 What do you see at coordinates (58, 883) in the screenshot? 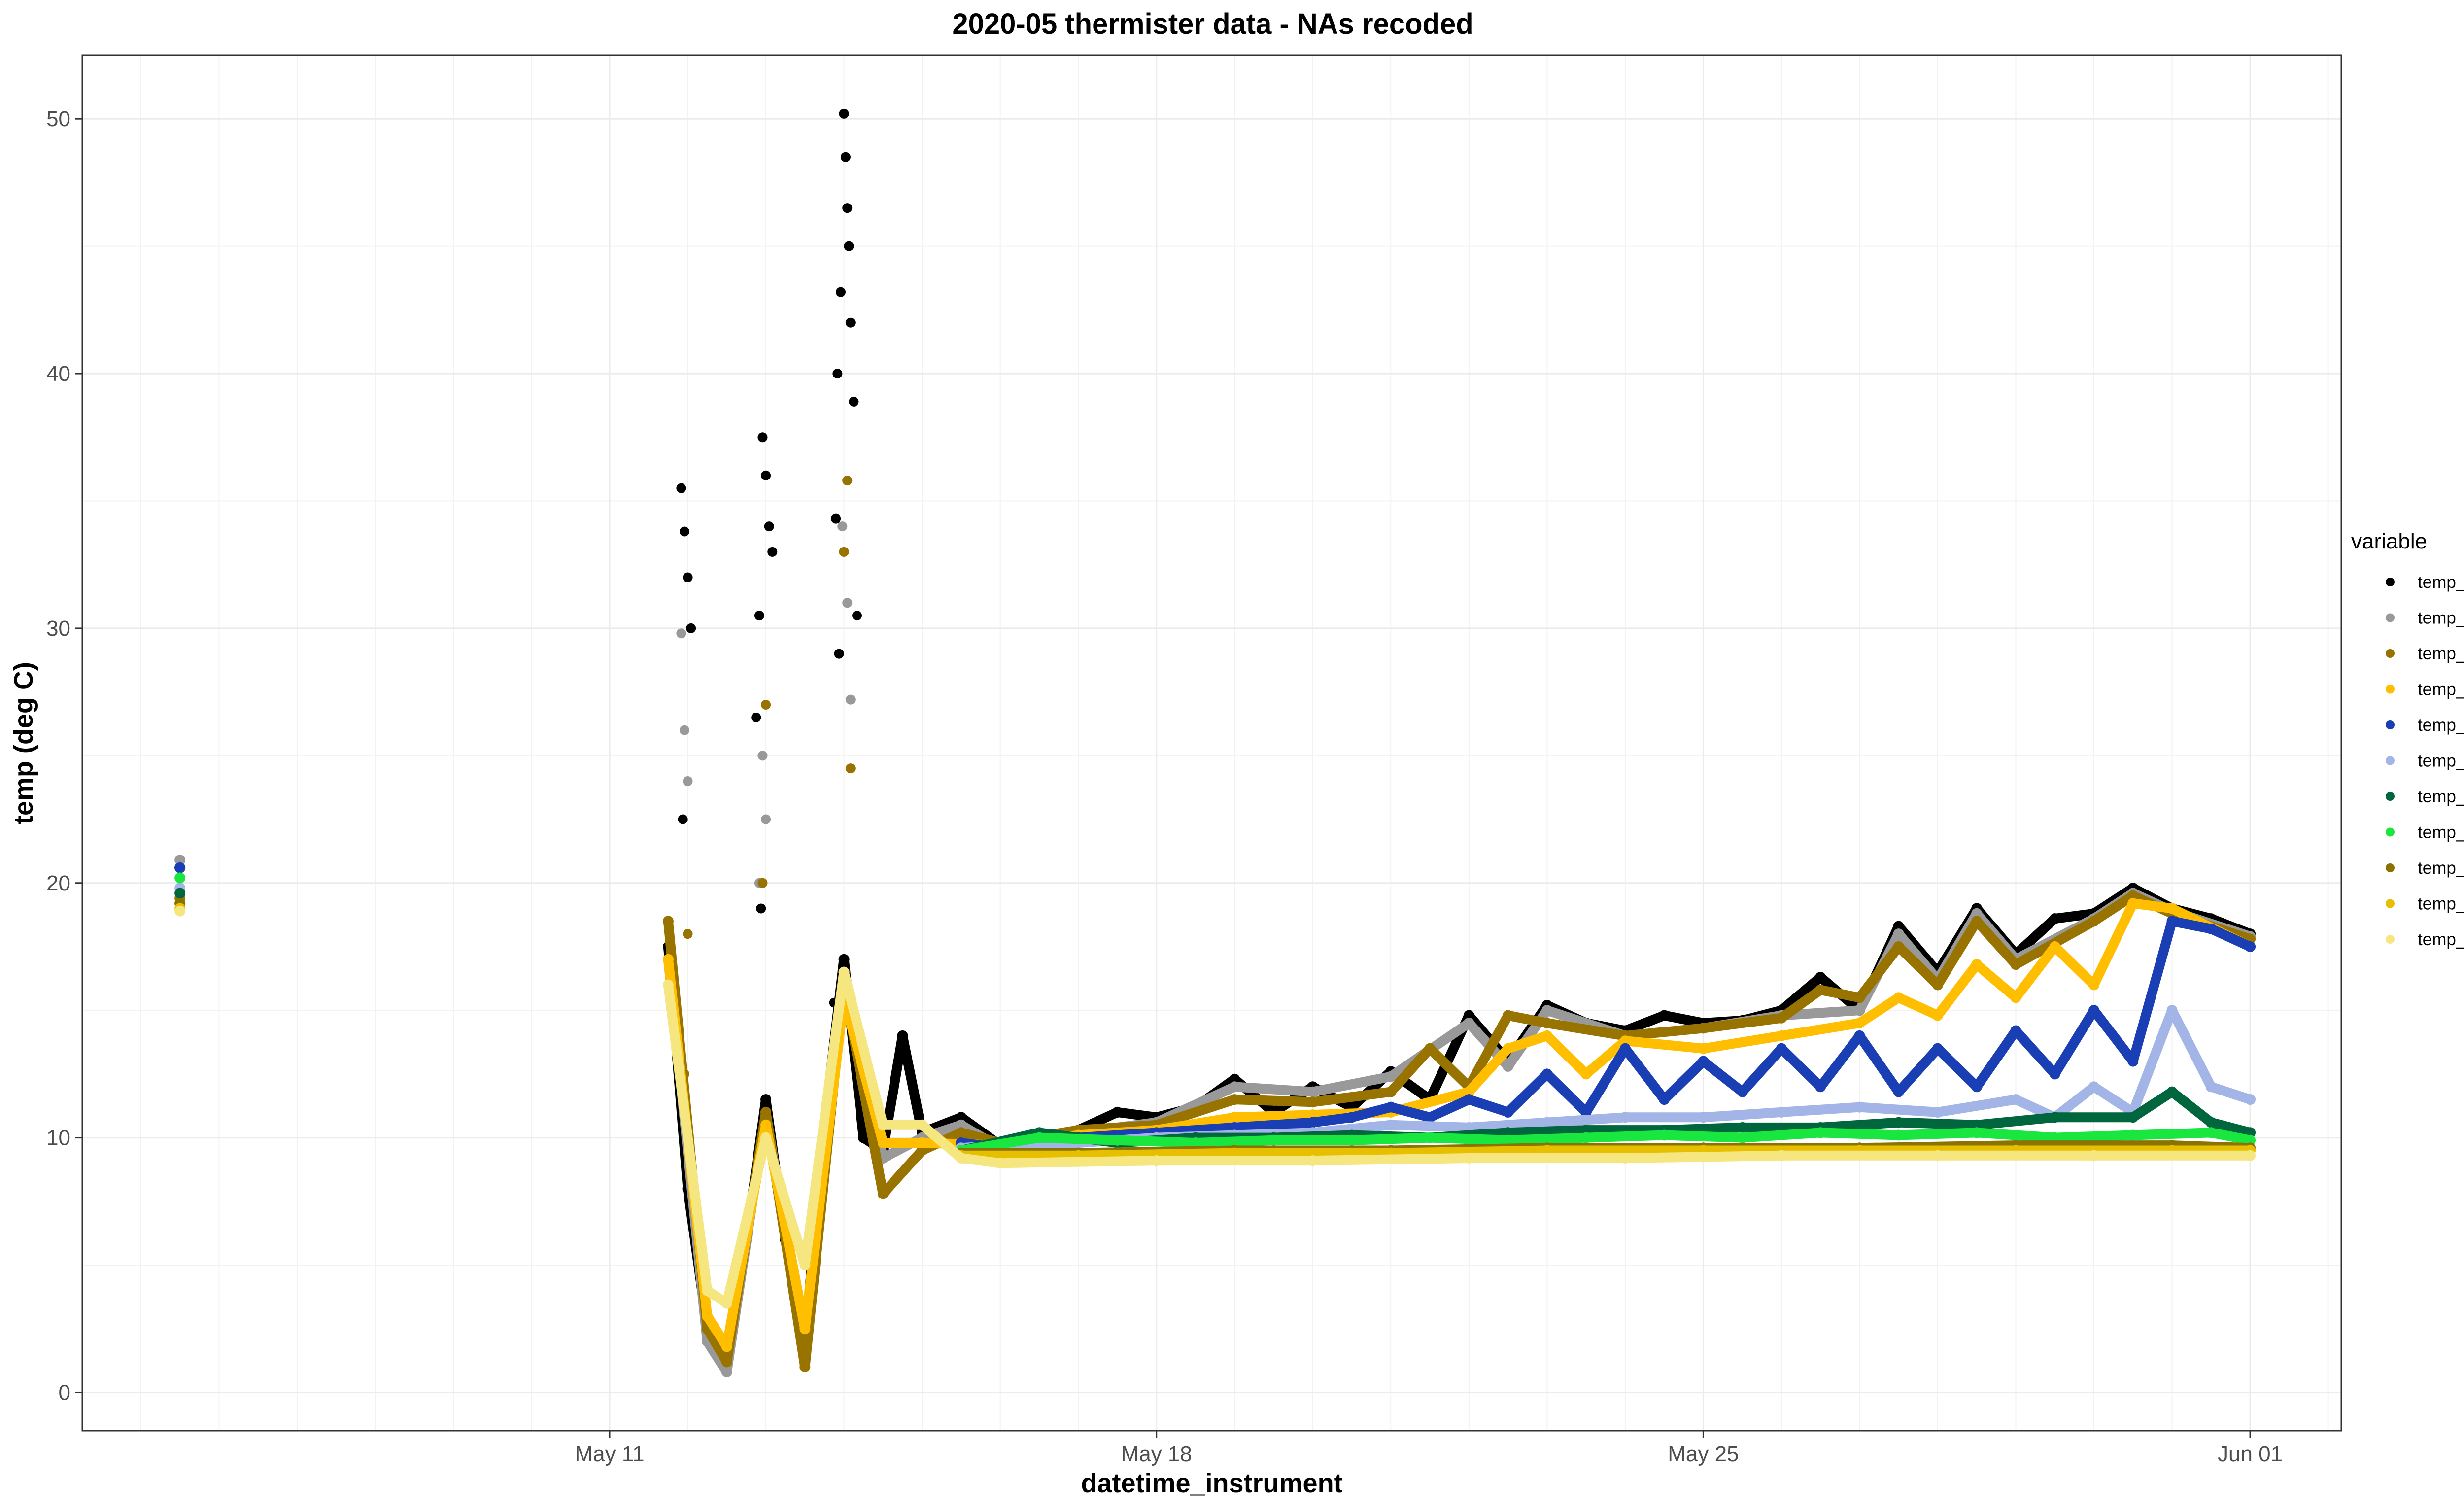
I see `y-tick-label: 20` at bounding box center [58, 883].